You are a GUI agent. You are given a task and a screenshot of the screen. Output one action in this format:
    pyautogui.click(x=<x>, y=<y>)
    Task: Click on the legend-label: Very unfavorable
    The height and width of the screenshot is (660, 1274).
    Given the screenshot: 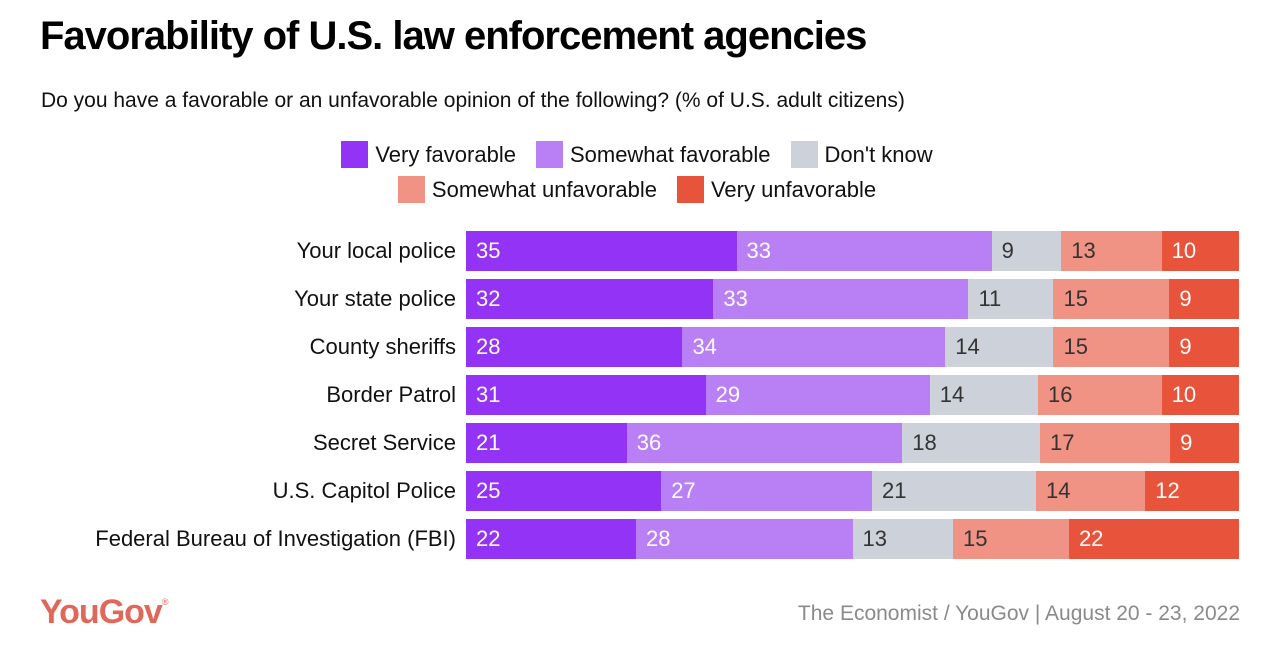 What is the action you would take?
    pyautogui.click(x=793, y=189)
    